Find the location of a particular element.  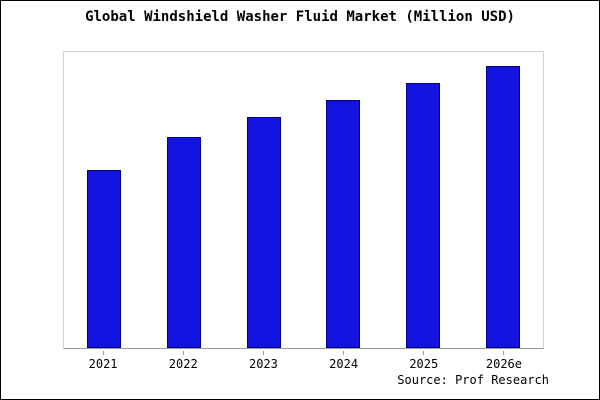

bar-2026e is located at coordinates (503, 207).